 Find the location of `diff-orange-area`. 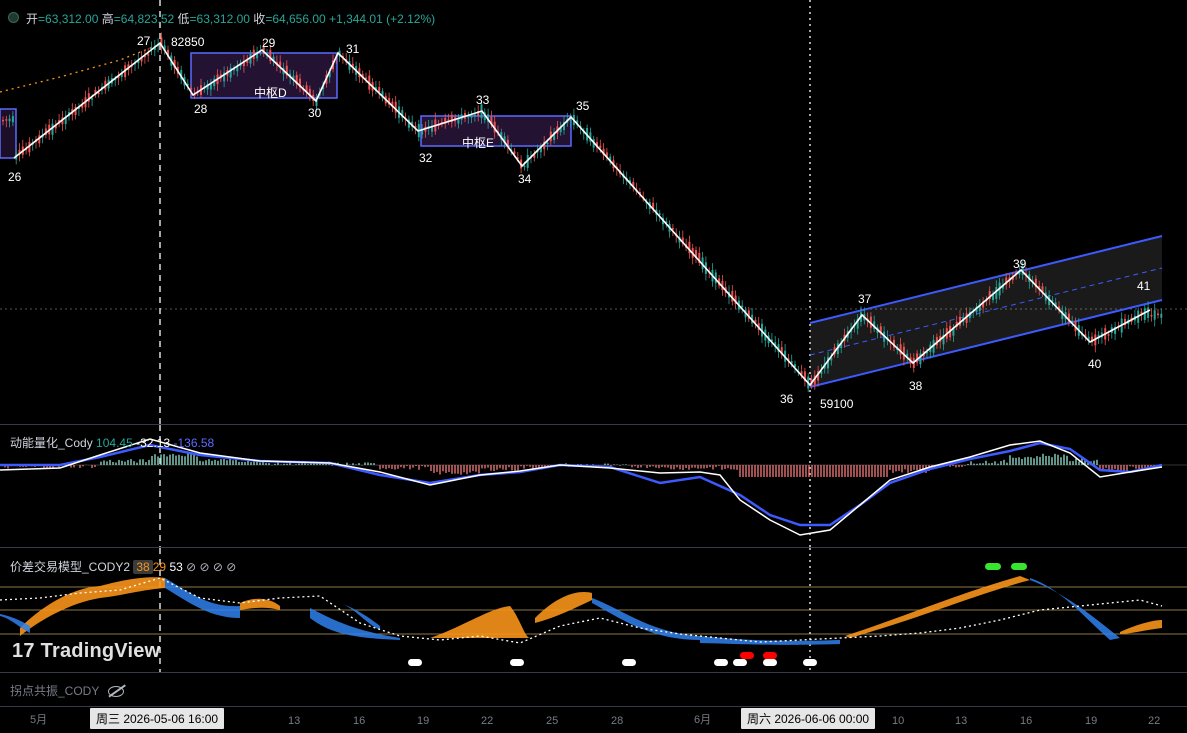

diff-orange-area is located at coordinates (563, 607).